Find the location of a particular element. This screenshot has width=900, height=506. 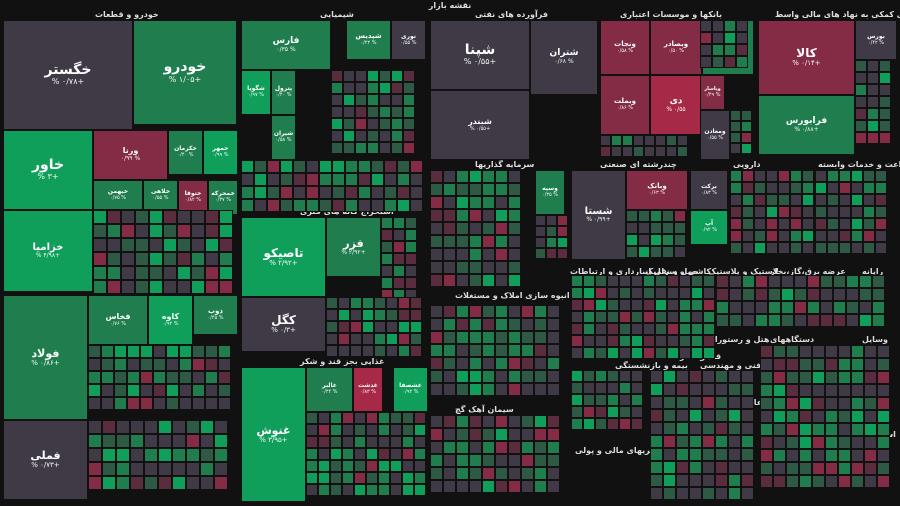

stock-tile: شبندر% ۰/۵۵+ is located at coordinates (480, 125).